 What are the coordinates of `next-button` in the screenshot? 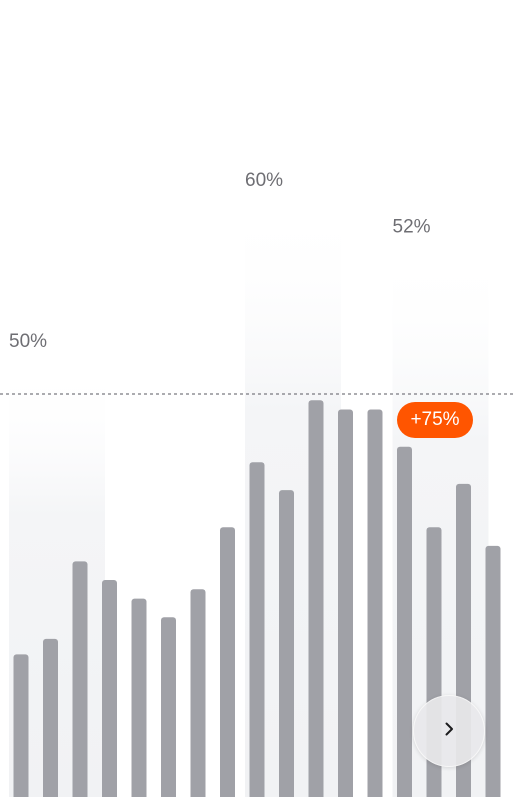 It's located at (449, 731).